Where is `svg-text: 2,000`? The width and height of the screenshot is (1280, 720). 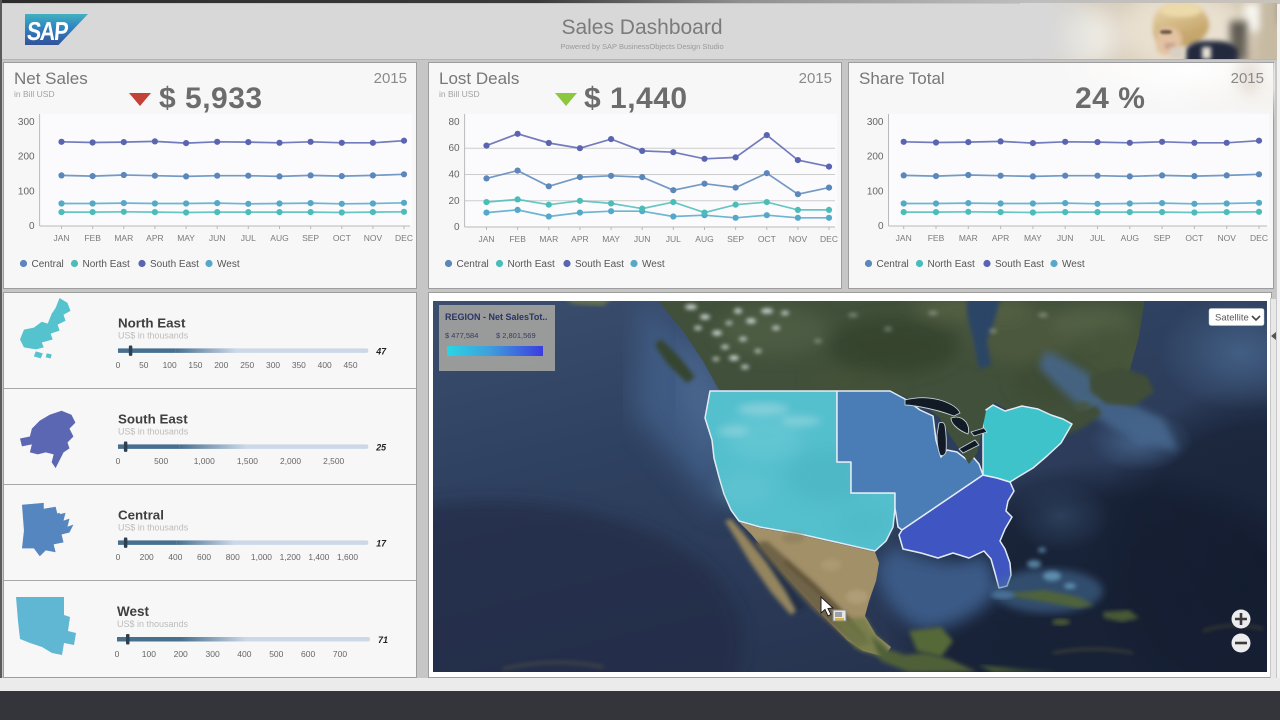 svg-text: 2,000 is located at coordinates (290, 461).